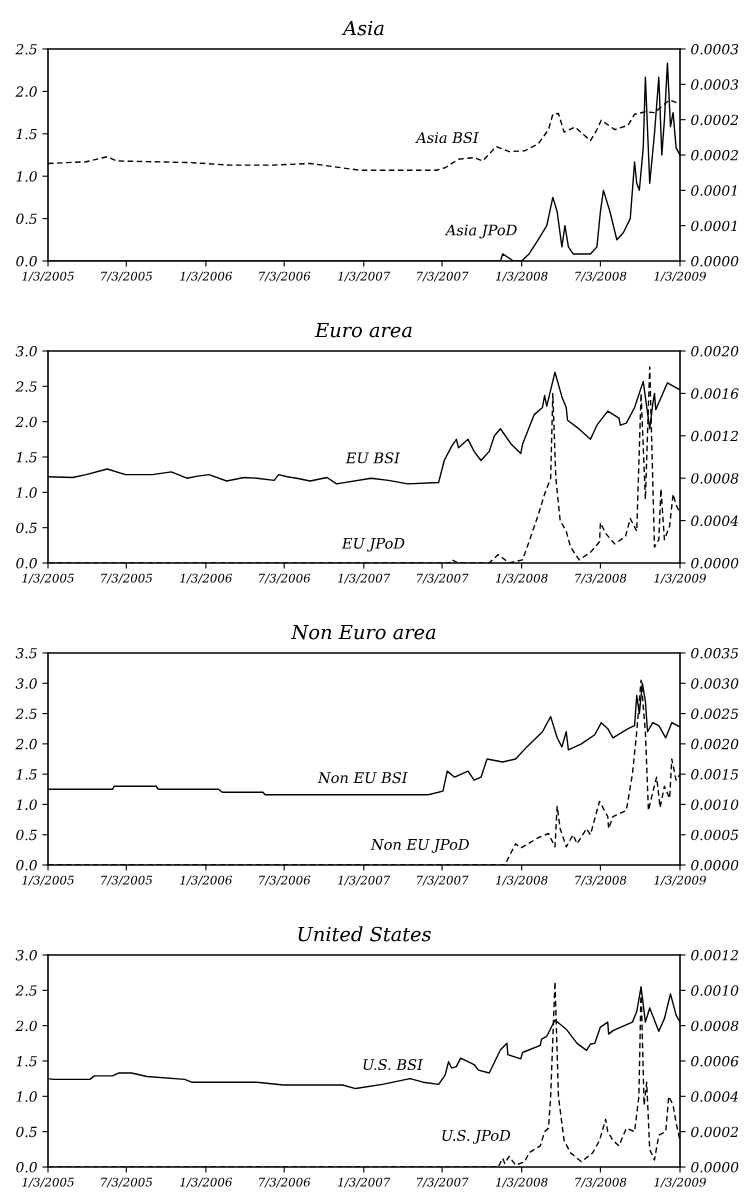 The width and height of the screenshot is (751, 1198). Describe the element at coordinates (480, 231) in the screenshot. I see `series-label: Asia JPoD` at that location.